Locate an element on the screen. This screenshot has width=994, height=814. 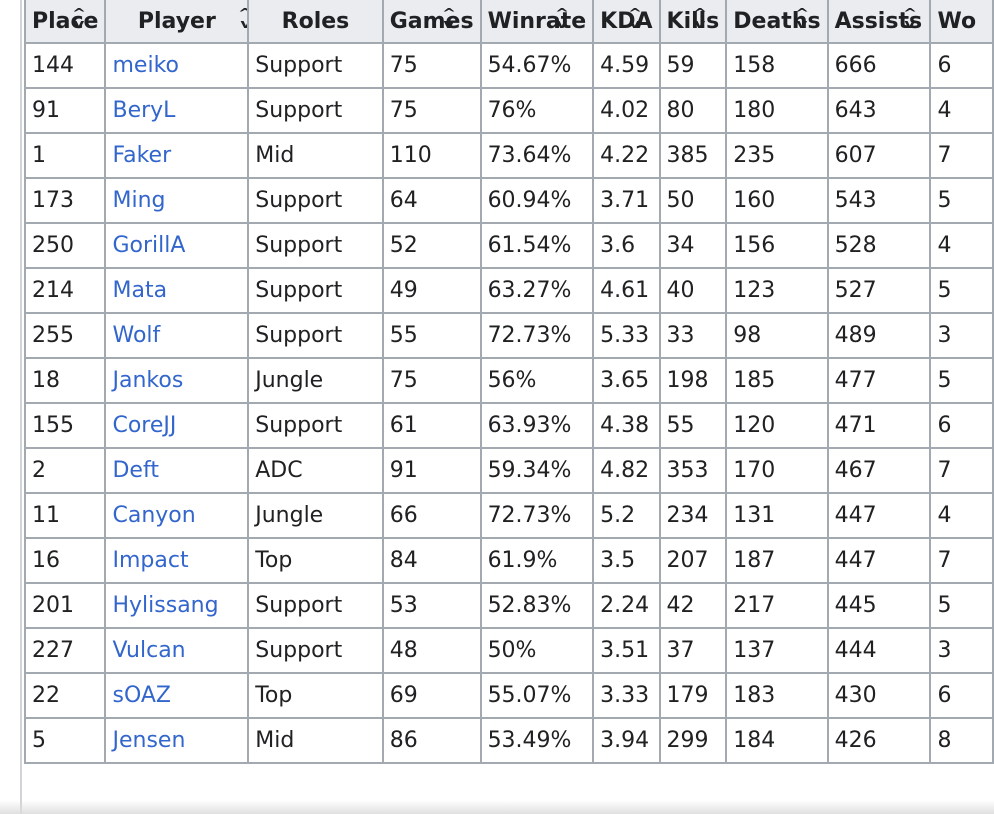
player-link: Deft is located at coordinates (177, 470).